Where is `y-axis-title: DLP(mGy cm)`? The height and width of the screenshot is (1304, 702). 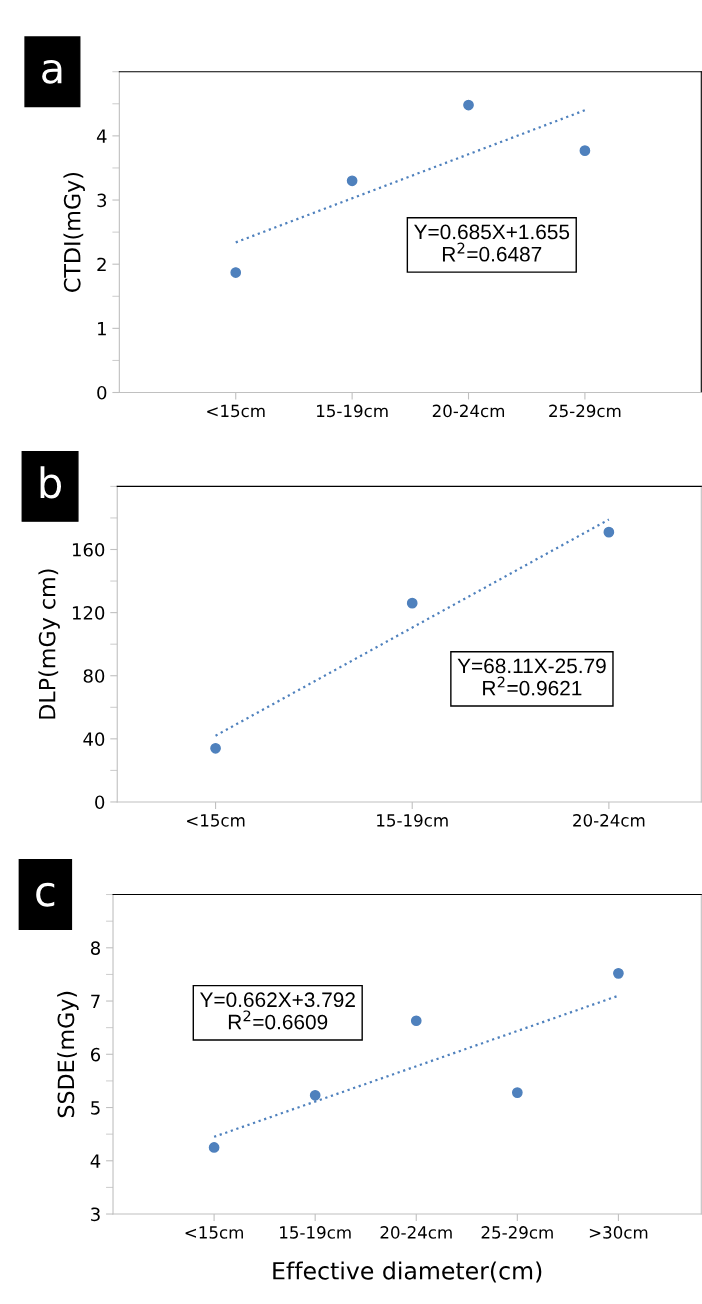 y-axis-title: DLP(mGy cm) is located at coordinates (49, 644).